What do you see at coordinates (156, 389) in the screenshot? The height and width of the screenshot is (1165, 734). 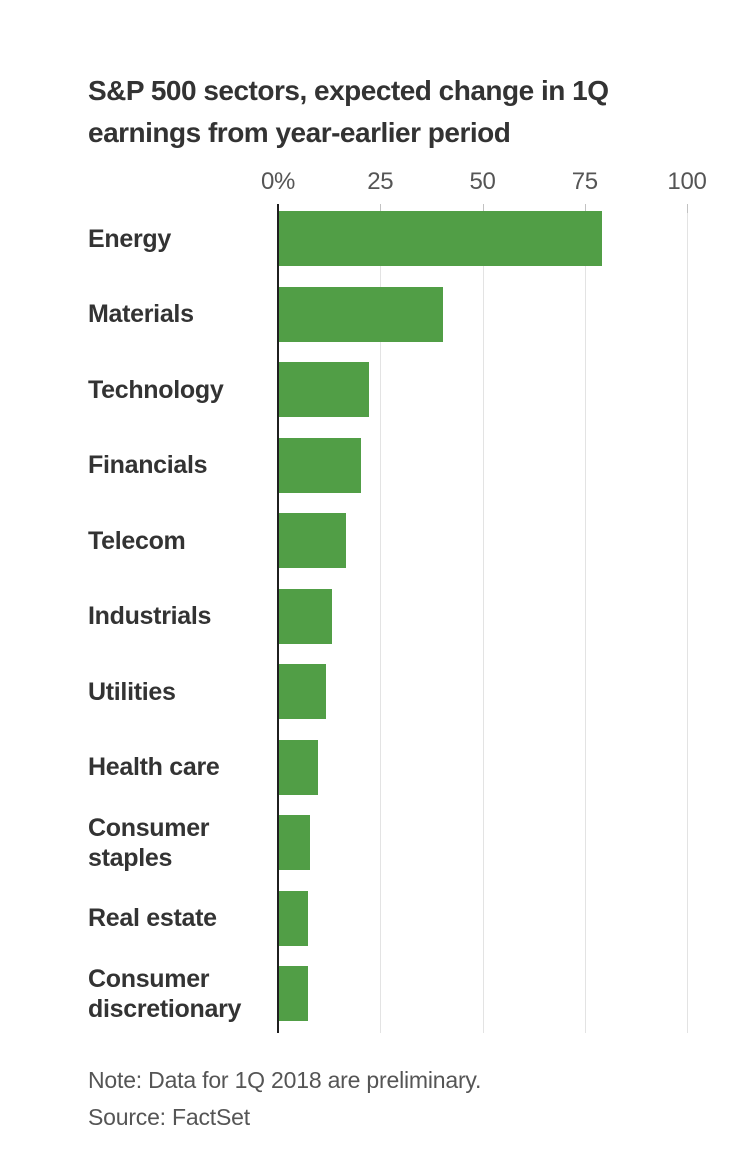 I see `category-label: Technology` at bounding box center [156, 389].